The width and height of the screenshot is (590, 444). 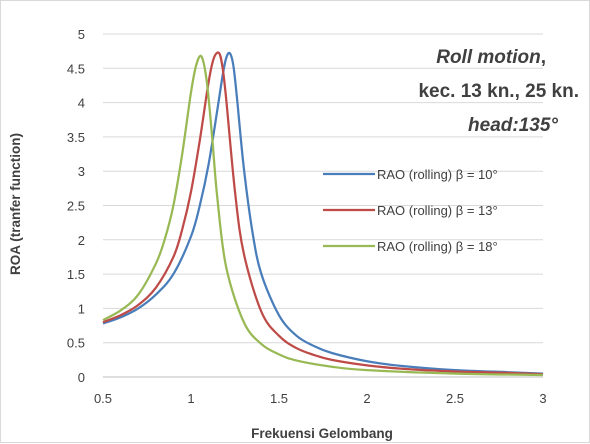 I want to click on x-tick-label: 1.5, so click(x=279, y=398).